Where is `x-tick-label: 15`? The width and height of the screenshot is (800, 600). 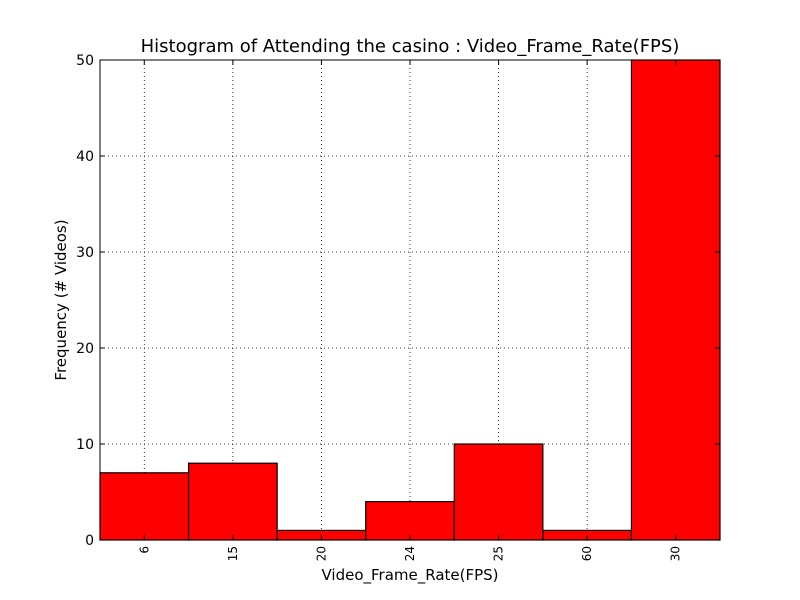
x-tick-label: 15 is located at coordinates (233, 553).